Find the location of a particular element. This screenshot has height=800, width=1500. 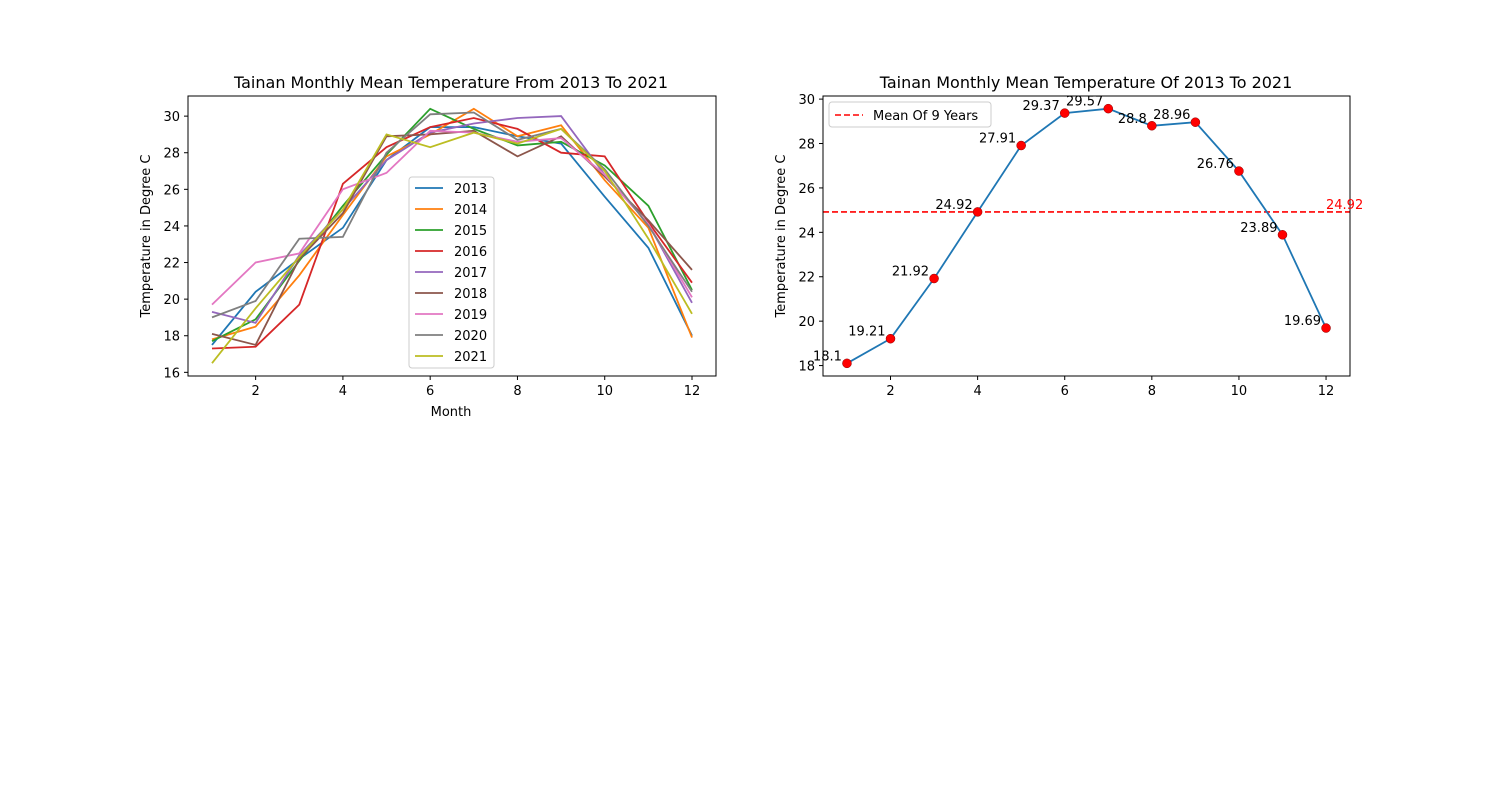

chart-left-0-xtick-label: 6 is located at coordinates (430, 391).